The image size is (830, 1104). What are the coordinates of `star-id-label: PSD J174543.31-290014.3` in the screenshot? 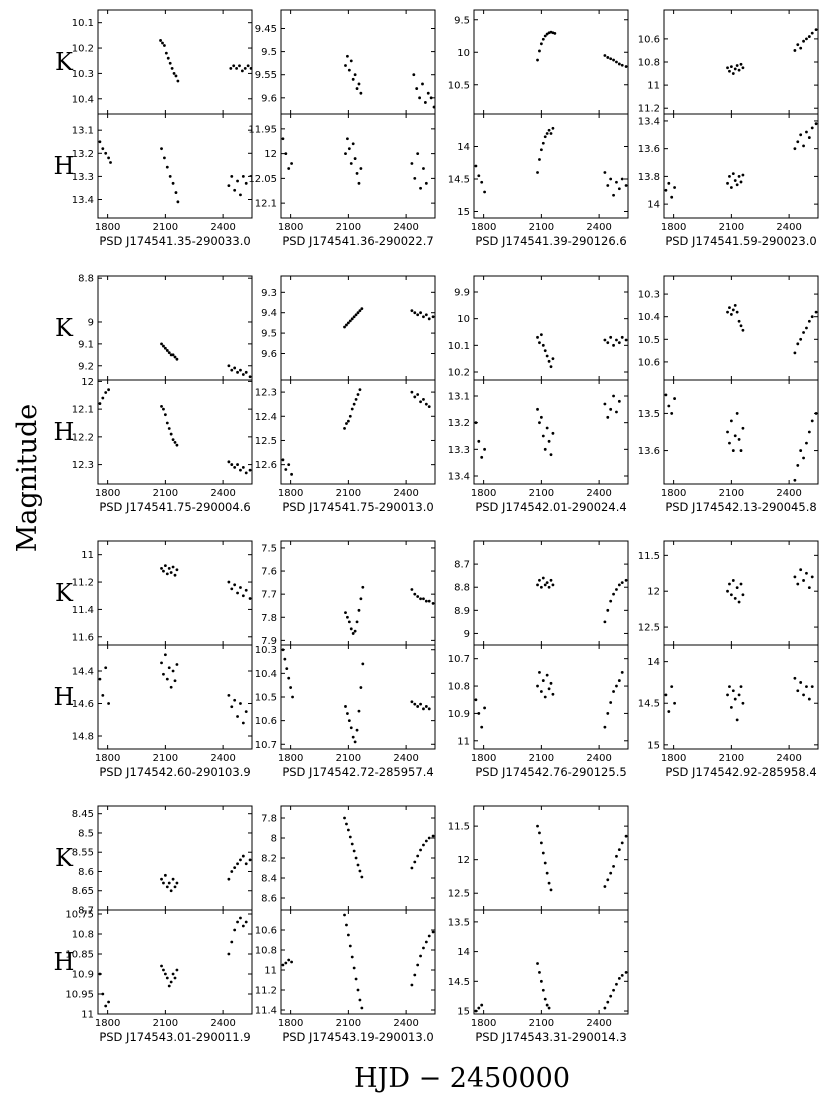 It's located at (550, 1037).